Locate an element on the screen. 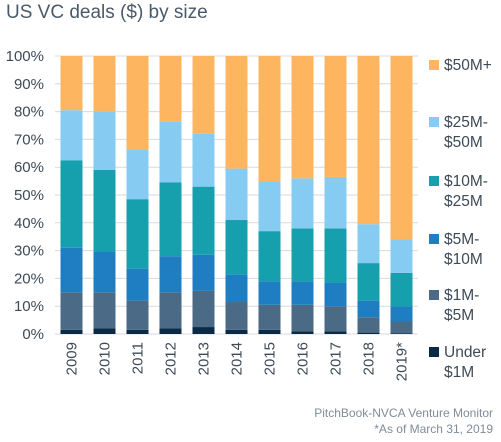  y-tick-label: 70% is located at coordinates (29, 139).